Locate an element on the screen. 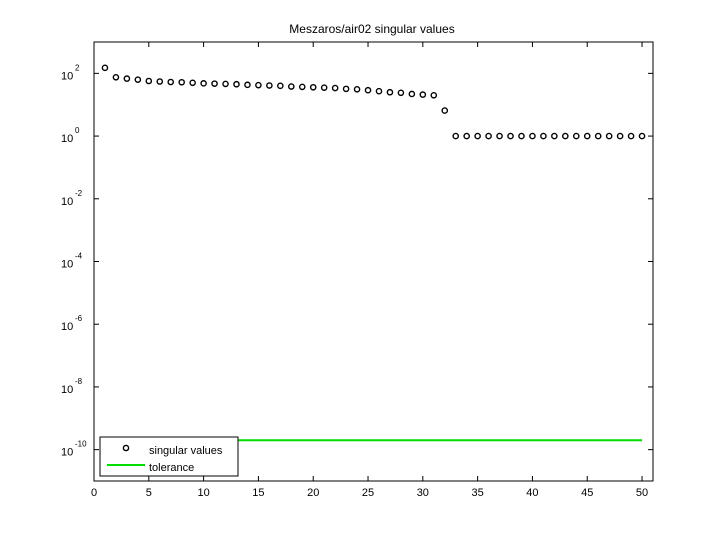  y-tick-label: 10² is located at coordinates (70, 72).